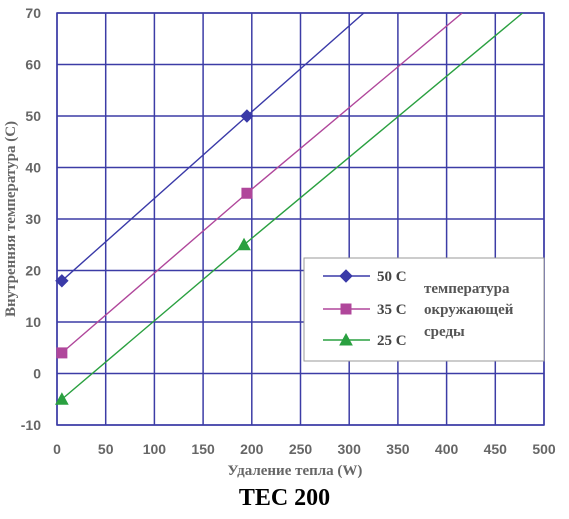 The width and height of the screenshot is (569, 519). What do you see at coordinates (398, 449) in the screenshot?
I see `x-tick-label: 350` at bounding box center [398, 449].